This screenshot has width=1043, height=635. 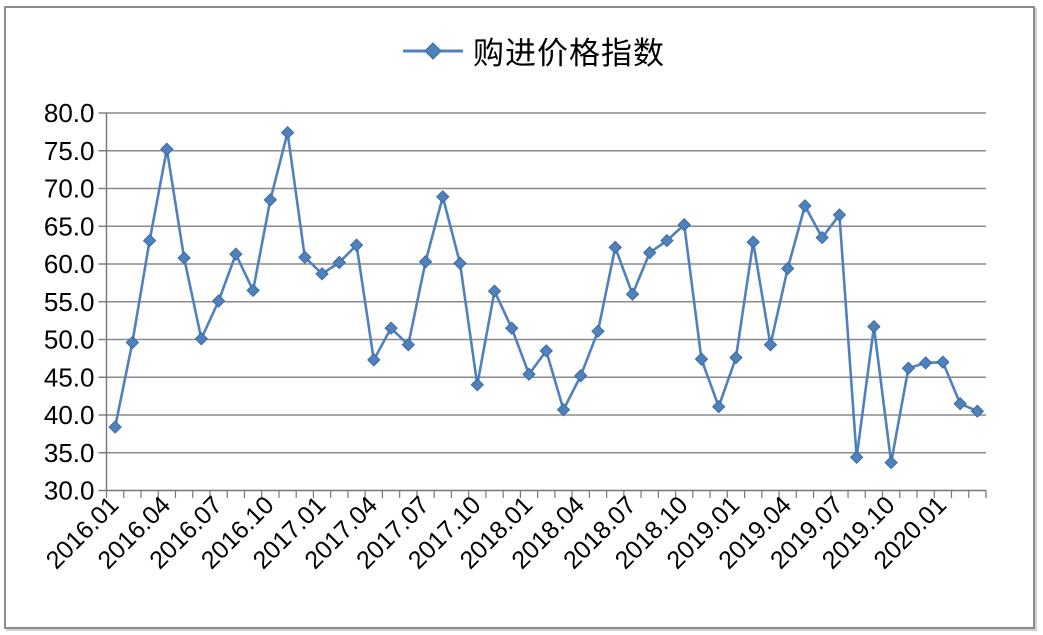 What do you see at coordinates (546, 494) in the screenshot?
I see `x-axis-ticks` at bounding box center [546, 494].